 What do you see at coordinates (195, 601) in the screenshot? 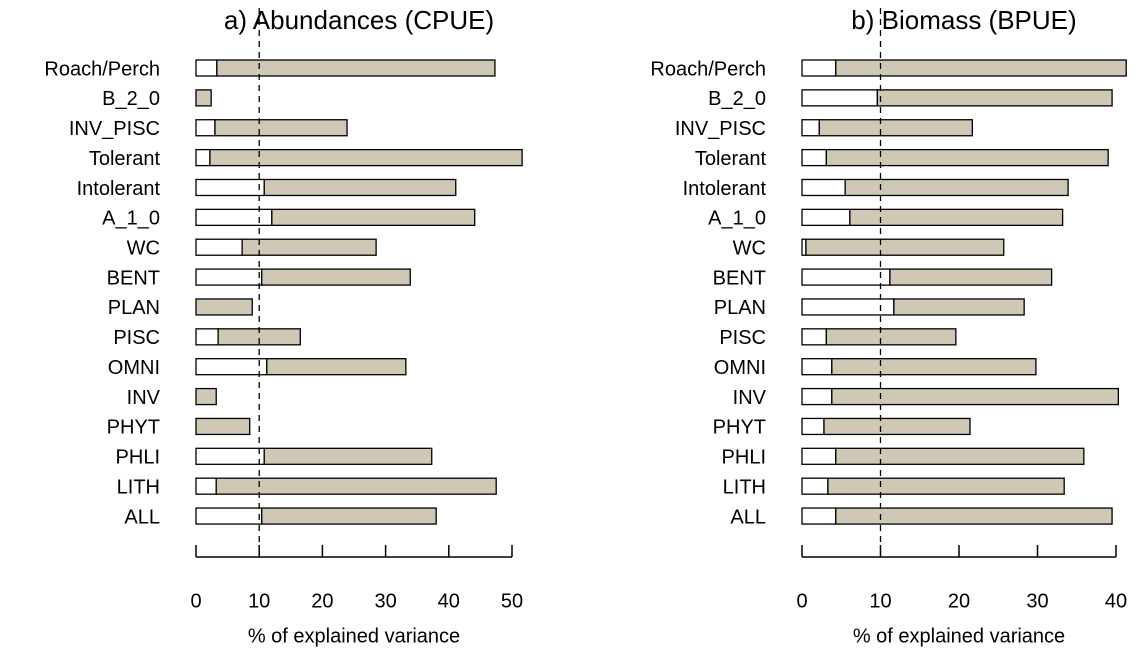
I see `x-tick-label: 0` at bounding box center [195, 601].